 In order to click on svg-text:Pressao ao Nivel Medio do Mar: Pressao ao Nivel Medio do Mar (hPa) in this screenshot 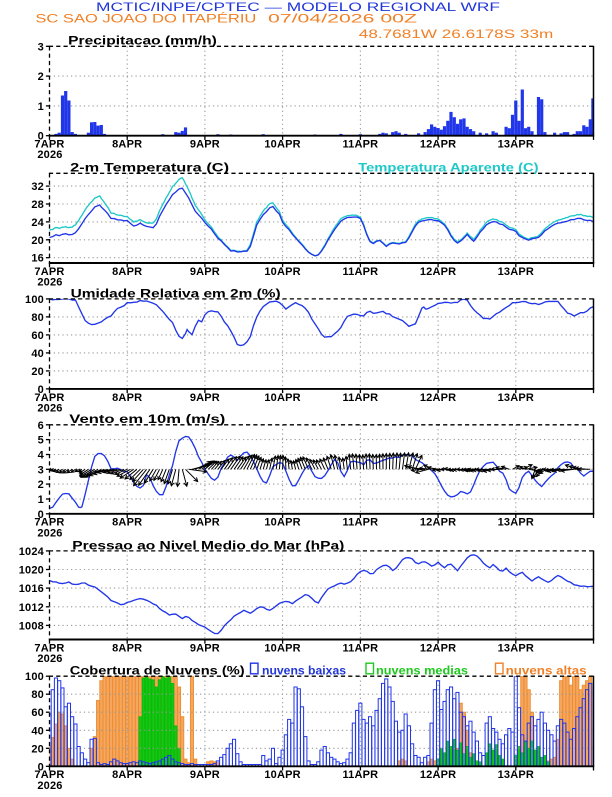, I will do `click(208, 546)`.